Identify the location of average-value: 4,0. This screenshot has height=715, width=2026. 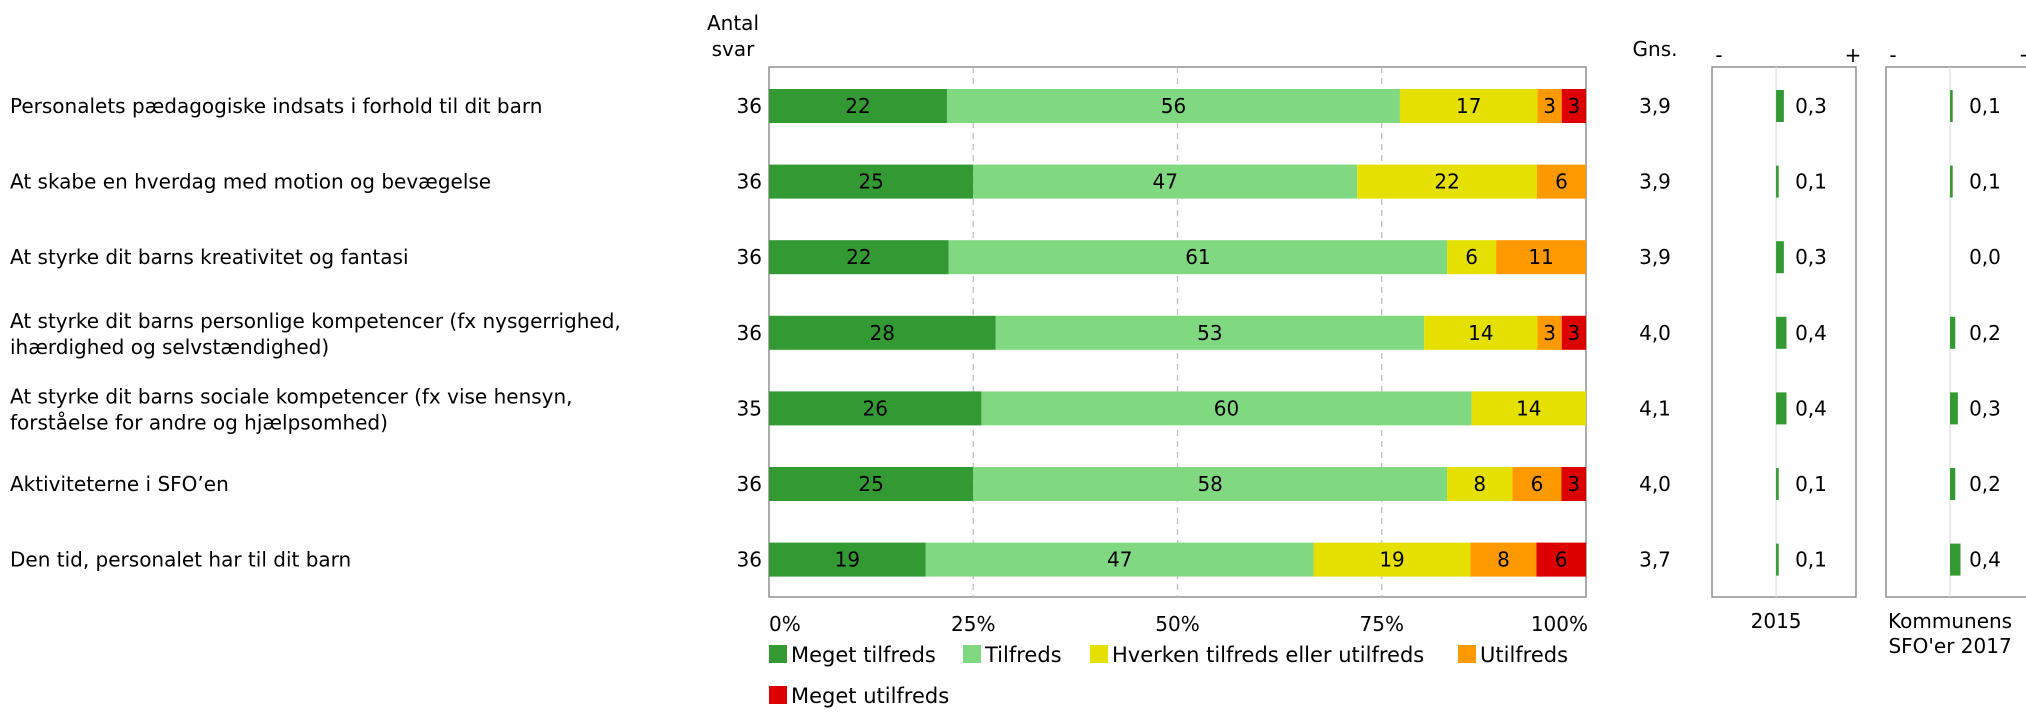
(1655, 484).